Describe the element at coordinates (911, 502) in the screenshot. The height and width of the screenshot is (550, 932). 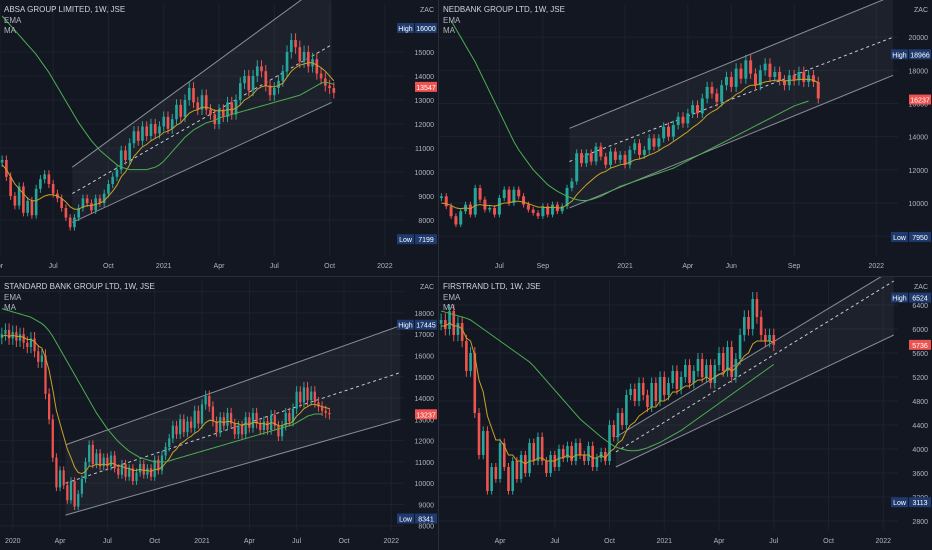
I see `low-badge: 3113 Low` at that location.